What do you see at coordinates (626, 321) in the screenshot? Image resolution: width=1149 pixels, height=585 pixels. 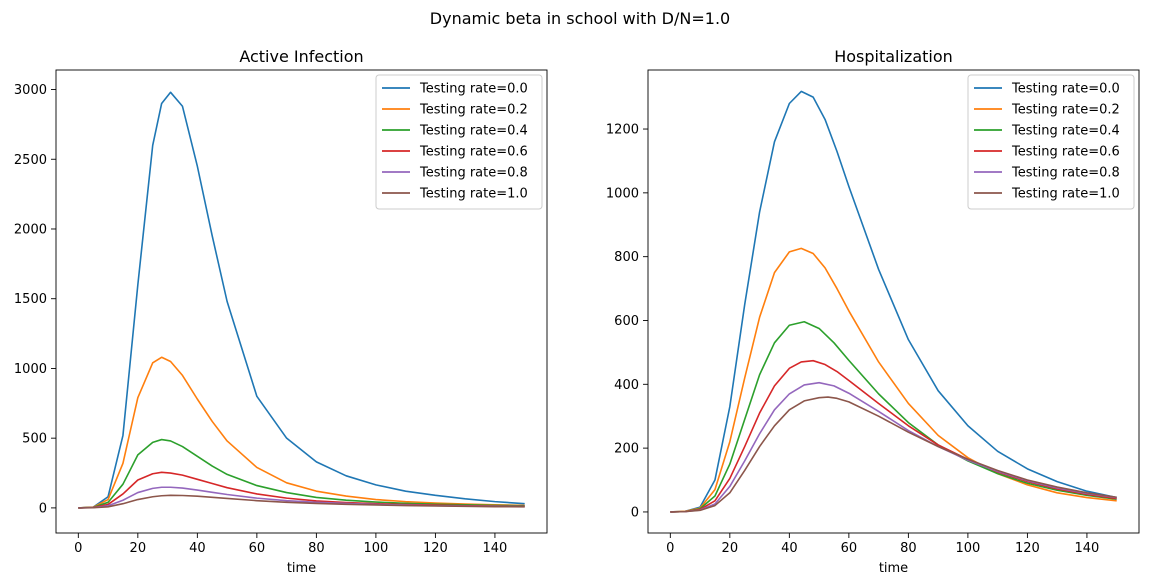 I see `y-tick-label: 600` at bounding box center [626, 321].